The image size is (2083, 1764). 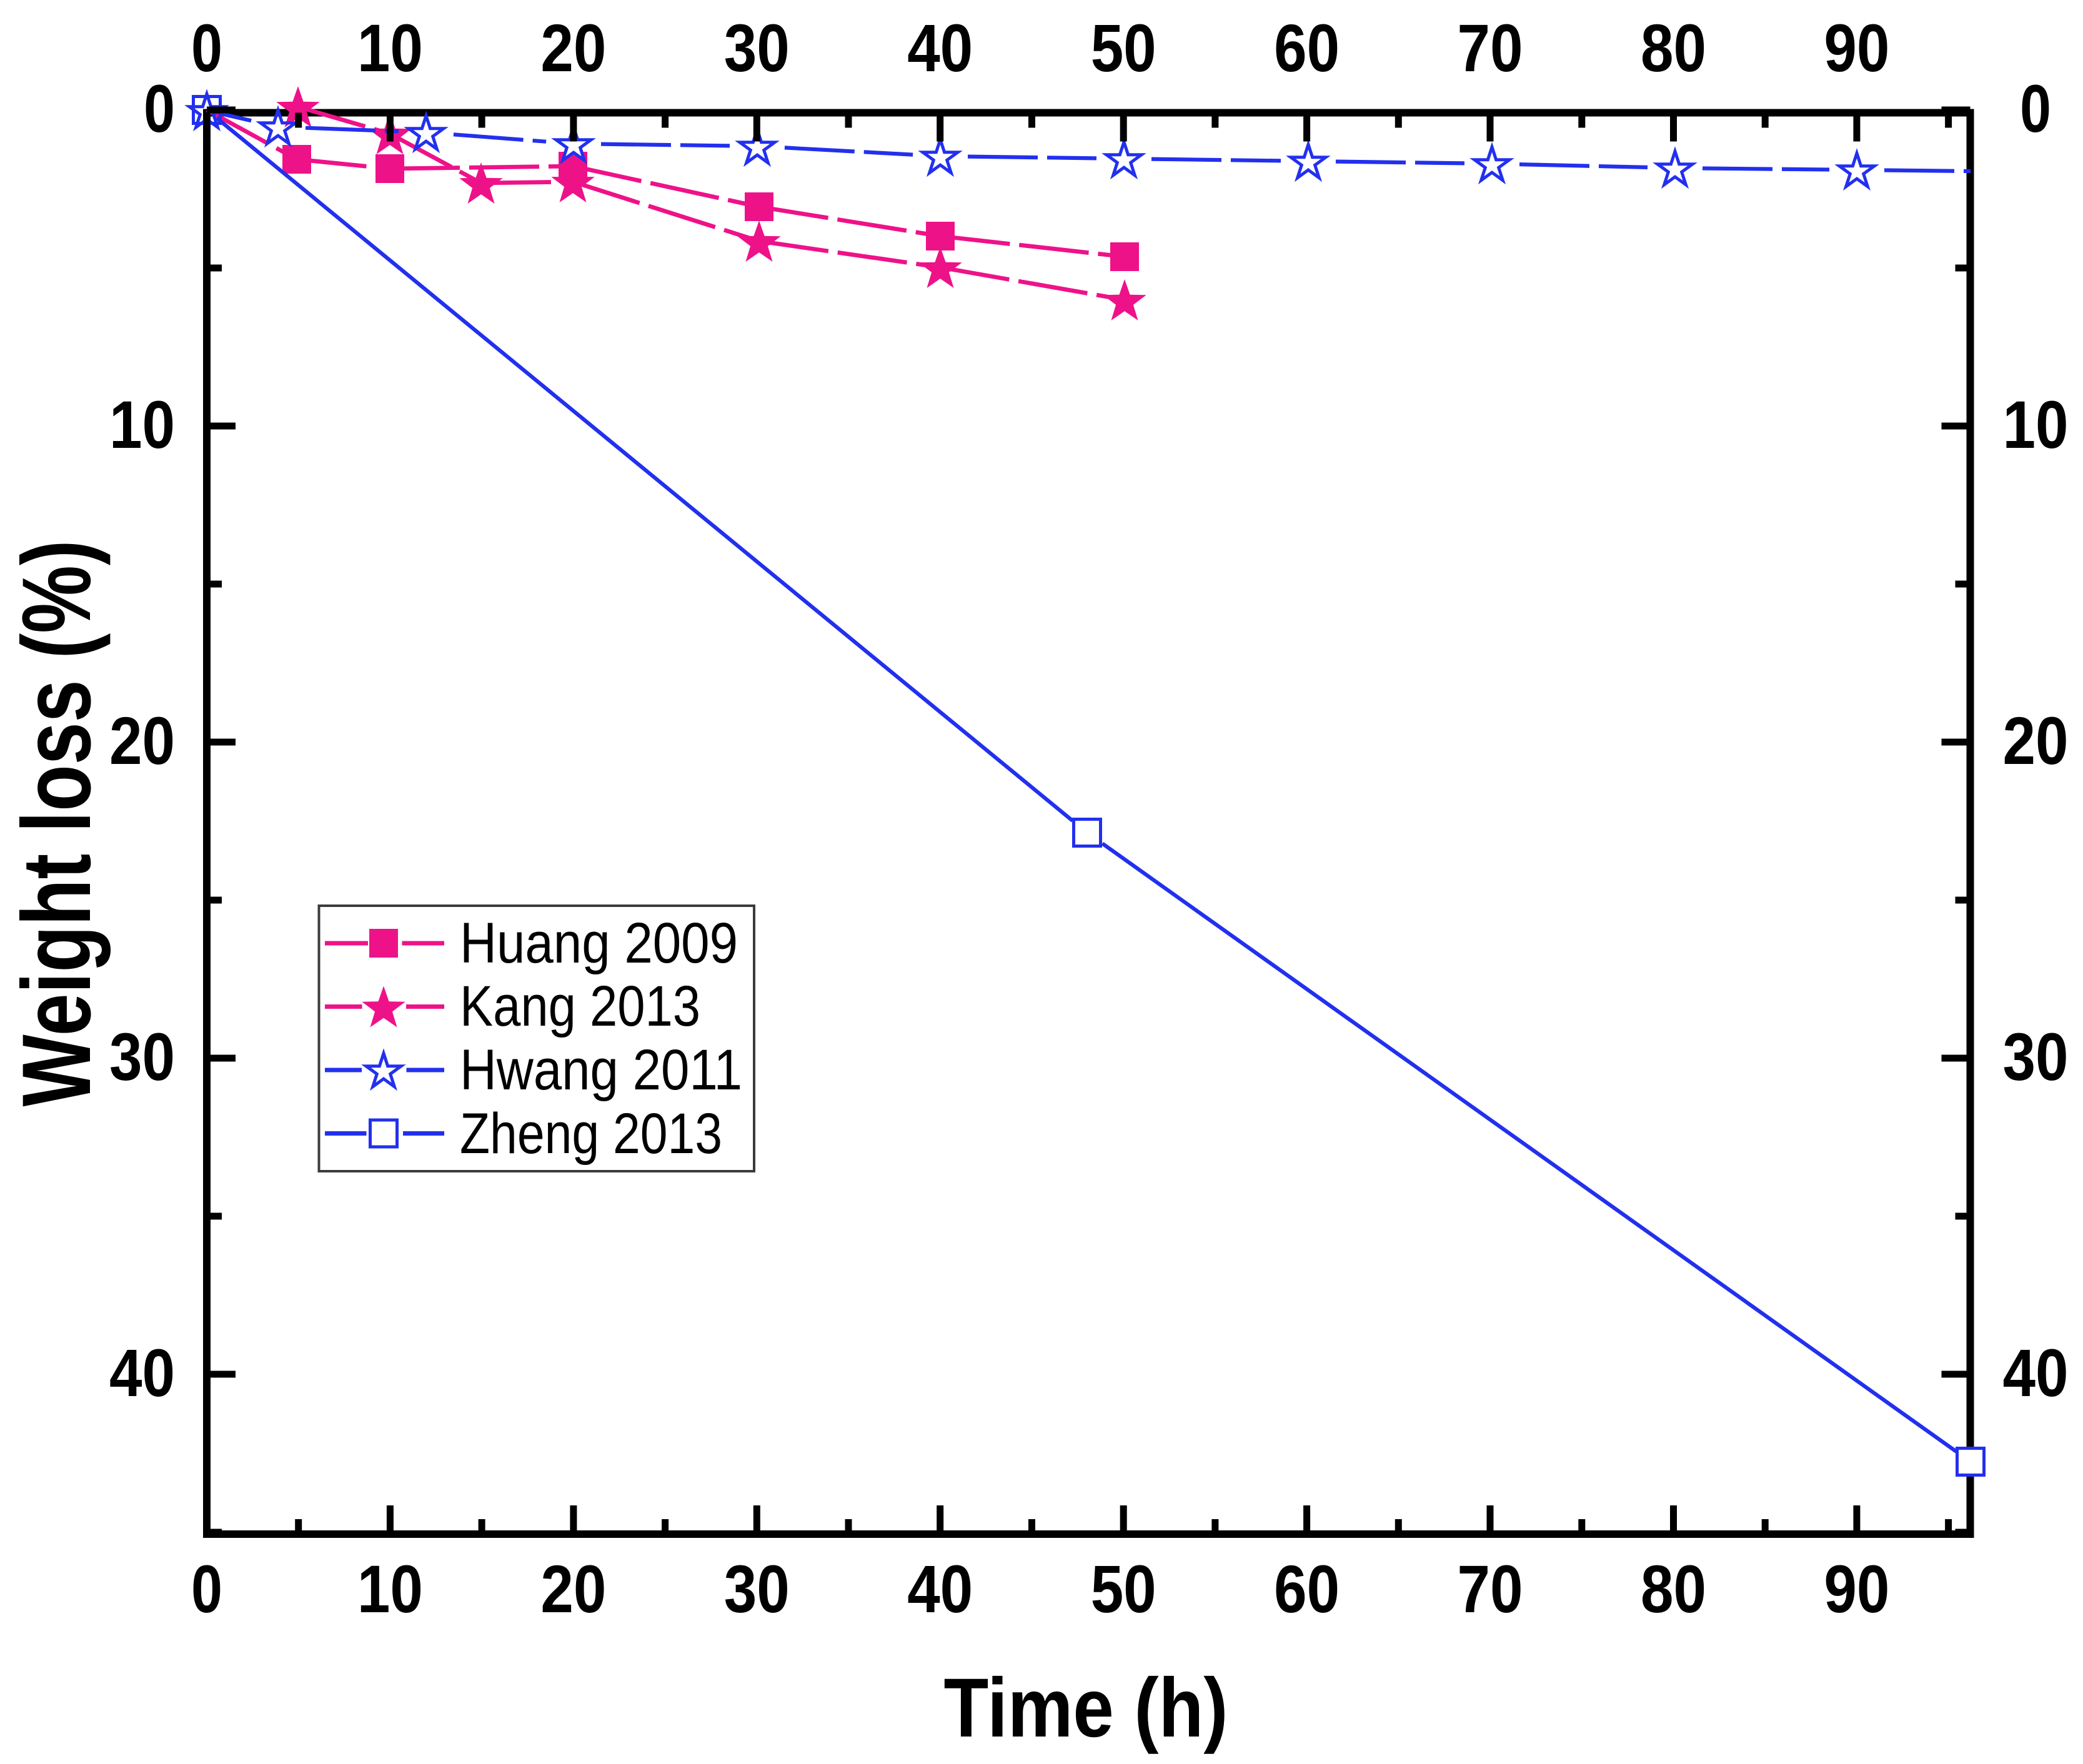 What do you see at coordinates (601, 1070) in the screenshot?
I see `svg-text: Hwang 2011` at bounding box center [601, 1070].